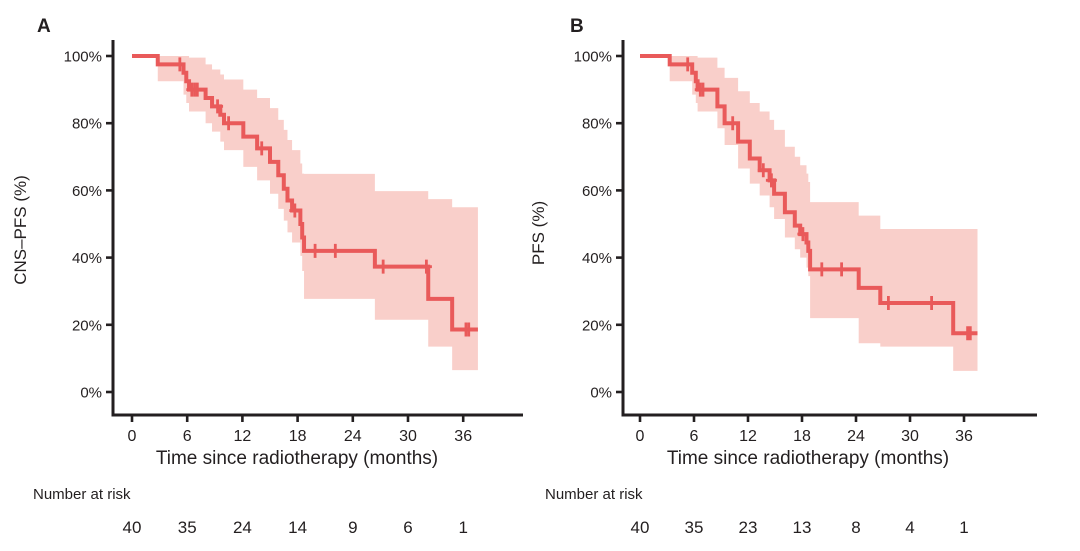 The image size is (1080, 551). What do you see at coordinates (909, 527) in the screenshot?
I see `risk-count: 4` at bounding box center [909, 527].